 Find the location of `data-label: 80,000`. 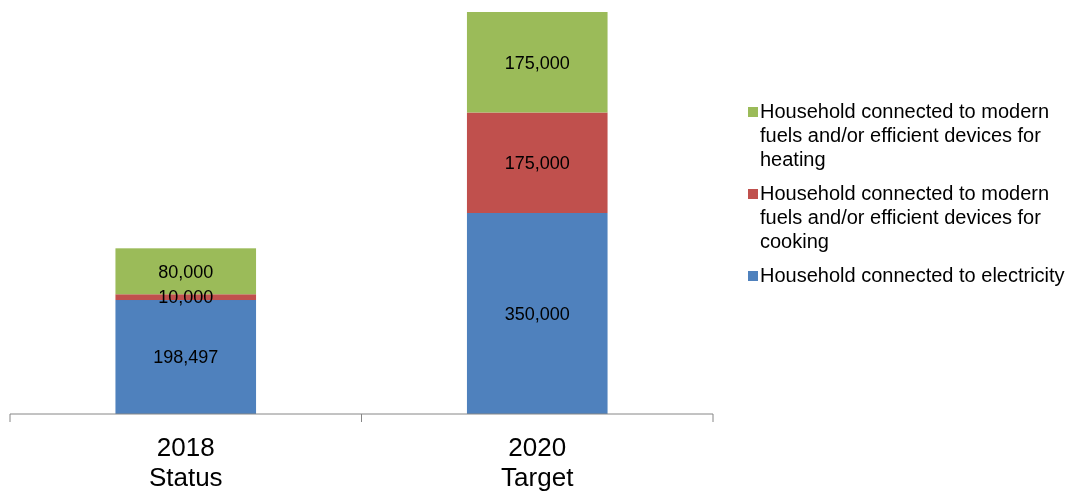

data-label: 80,000 is located at coordinates (186, 271).